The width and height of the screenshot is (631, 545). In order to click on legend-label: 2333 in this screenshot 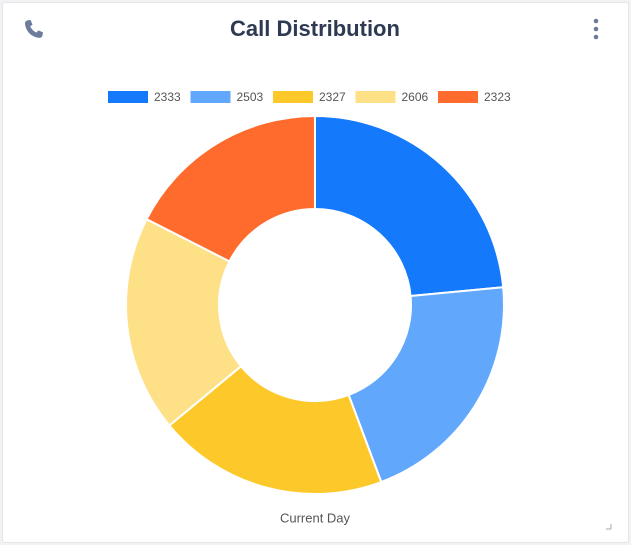, I will do `click(167, 97)`.